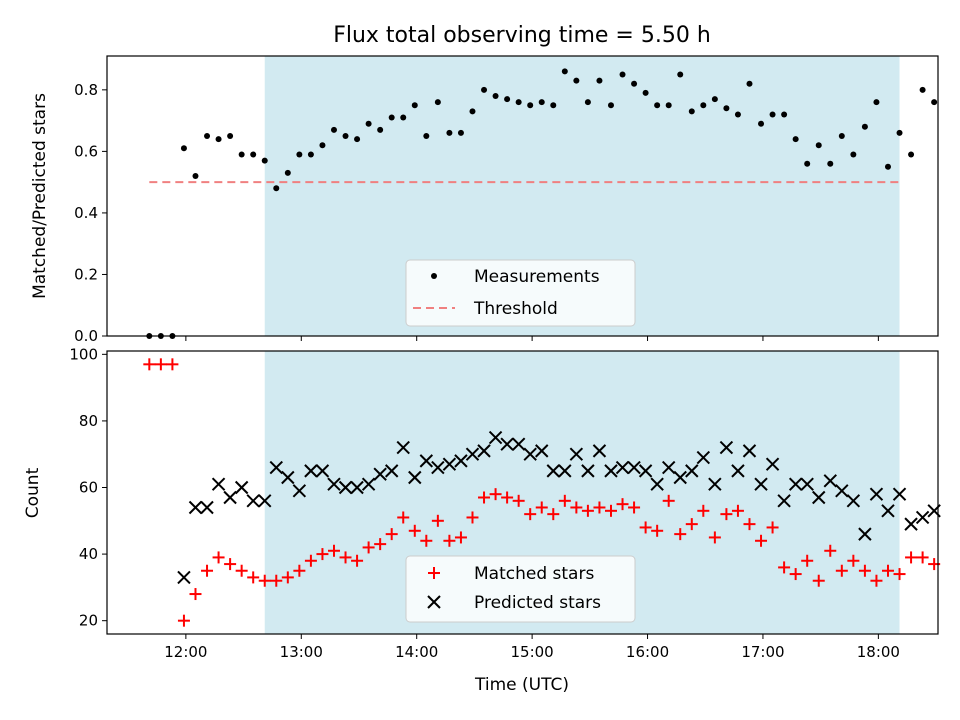 Image resolution: width=960 pixels, height=720 pixels. What do you see at coordinates (416, 652) in the screenshot?
I see `x-tick-label: 14:00` at bounding box center [416, 652].